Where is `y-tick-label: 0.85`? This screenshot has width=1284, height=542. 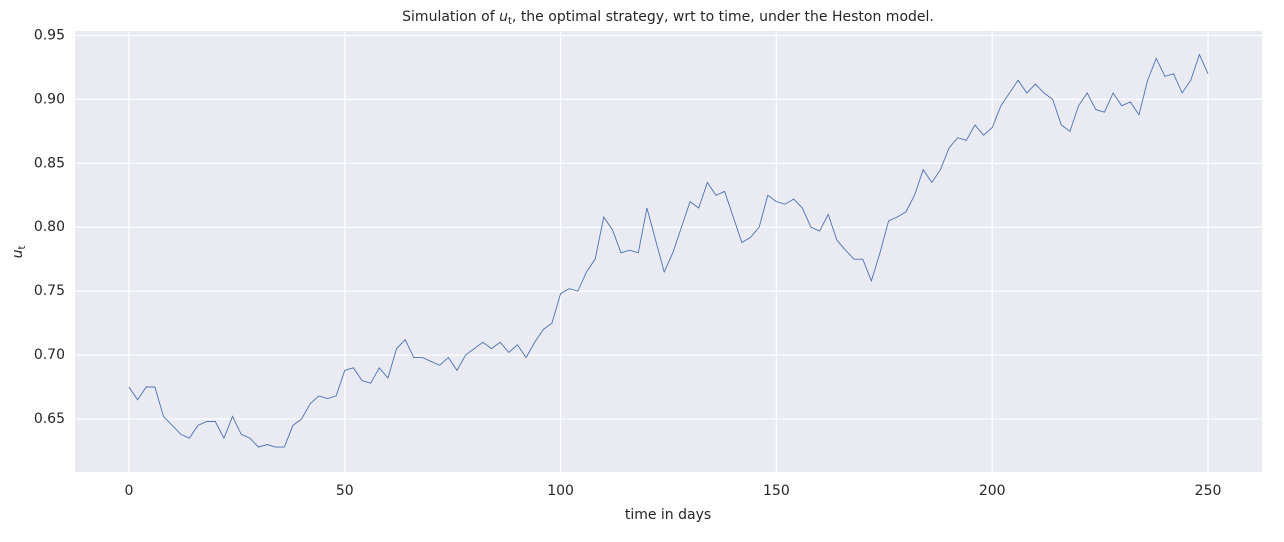 y-tick-label: 0.85 is located at coordinates (49, 163).